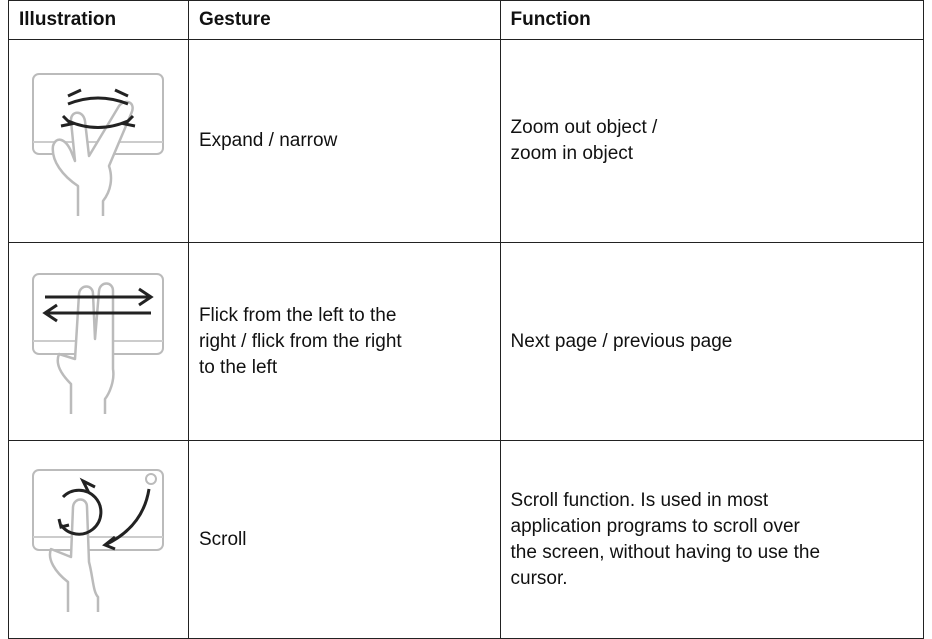  What do you see at coordinates (344, 20) in the screenshot?
I see `header-cell: Gesture` at bounding box center [344, 20].